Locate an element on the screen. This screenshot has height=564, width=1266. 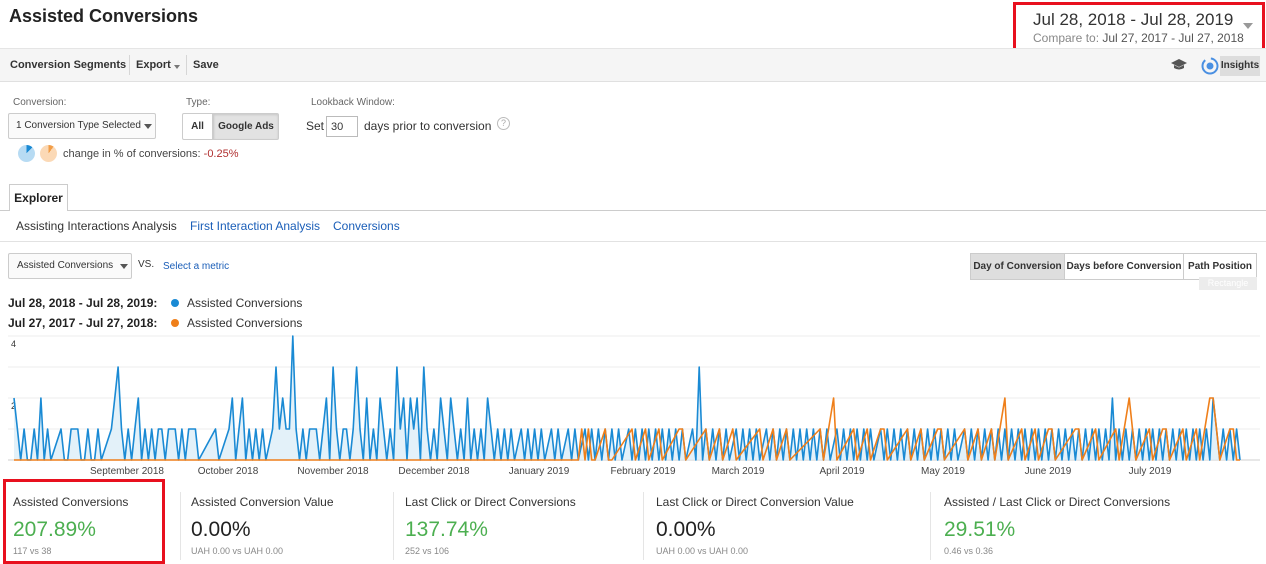
vs-label: VS. is located at coordinates (146, 264).